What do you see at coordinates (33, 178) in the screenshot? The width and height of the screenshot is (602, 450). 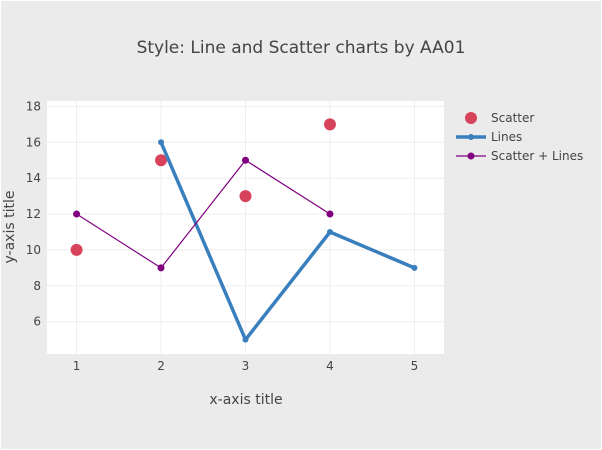 I see `y-tick-label: 14` at bounding box center [33, 178].